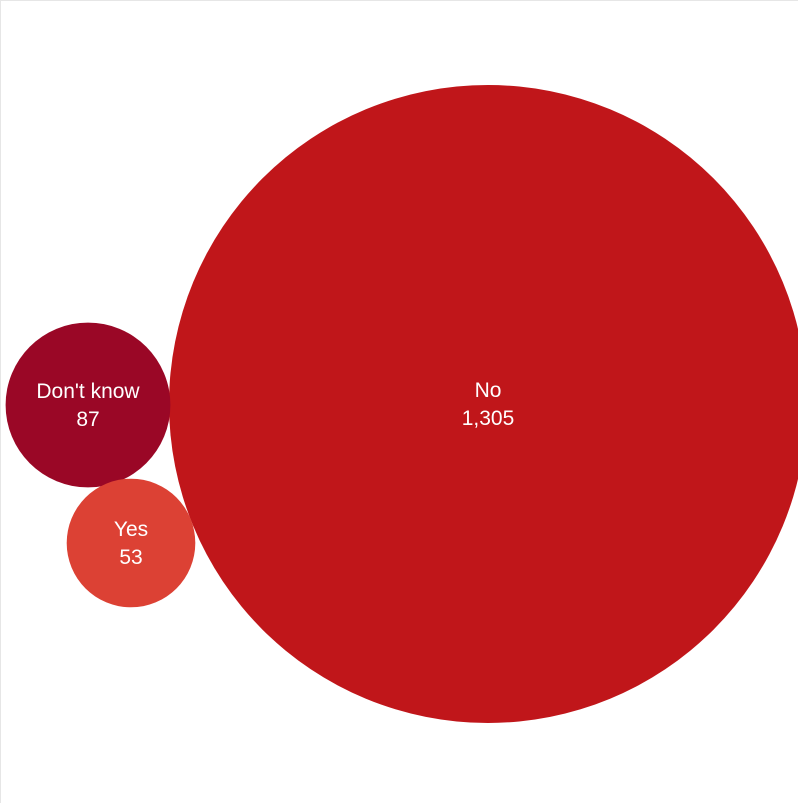 The width and height of the screenshot is (798, 804). I want to click on bubble-label-no: No, so click(488, 390).